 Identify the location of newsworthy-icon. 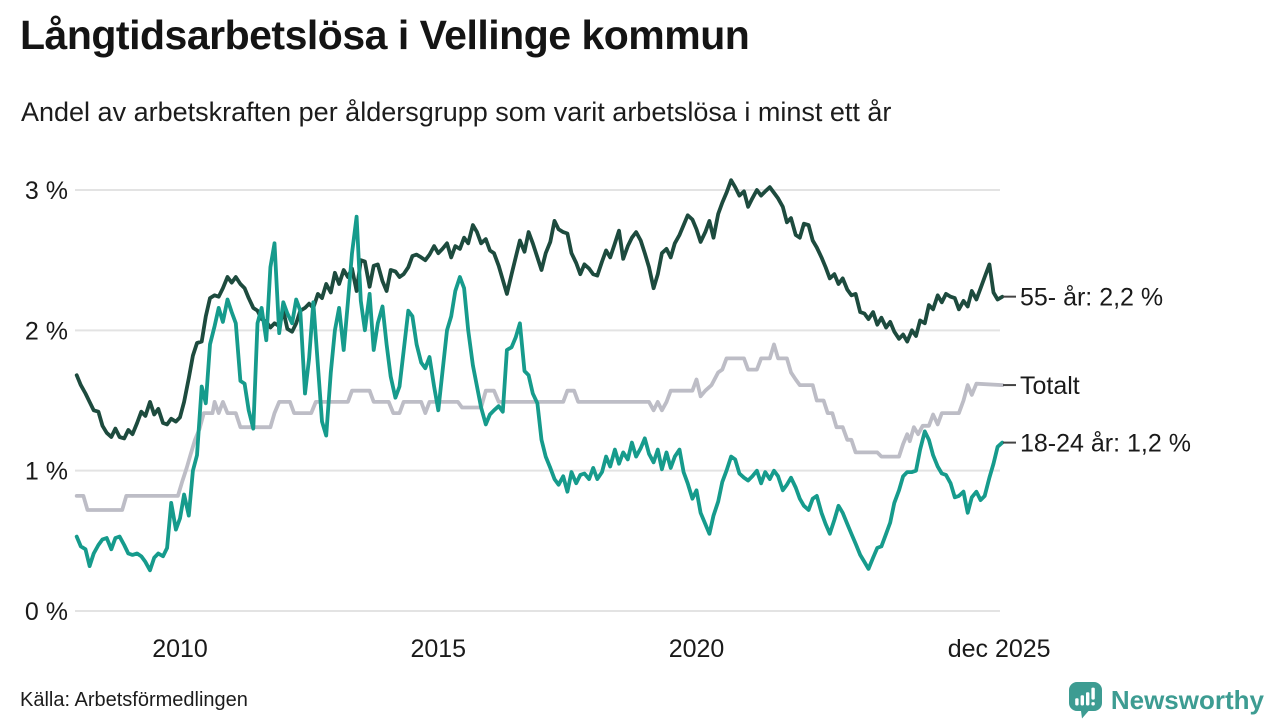
(1085, 700).